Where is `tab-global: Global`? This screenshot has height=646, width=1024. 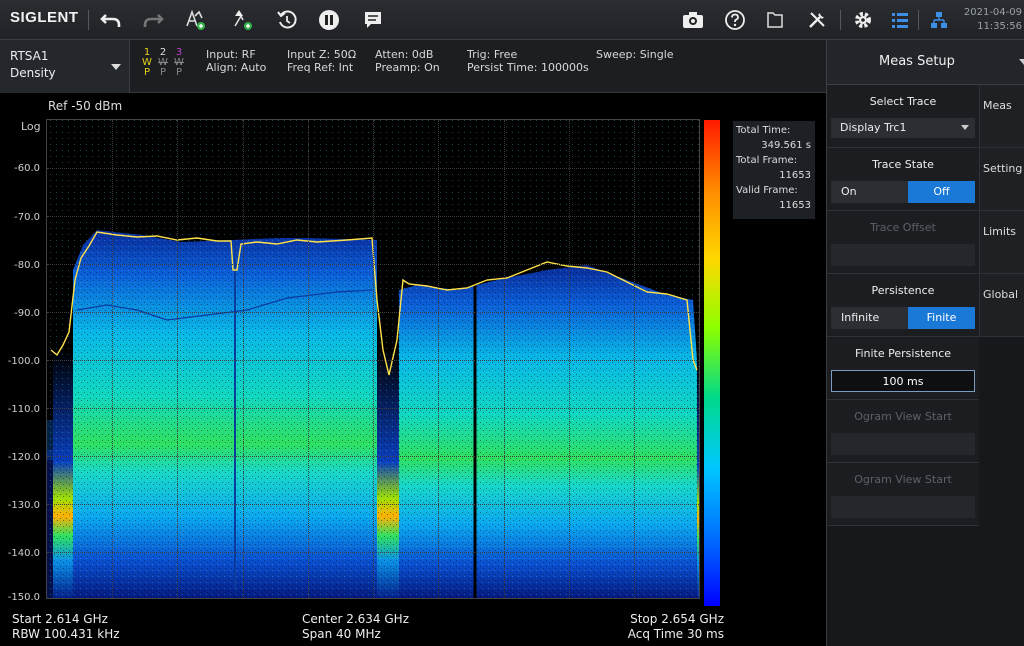
tab-global: Global is located at coordinates (1001, 305).